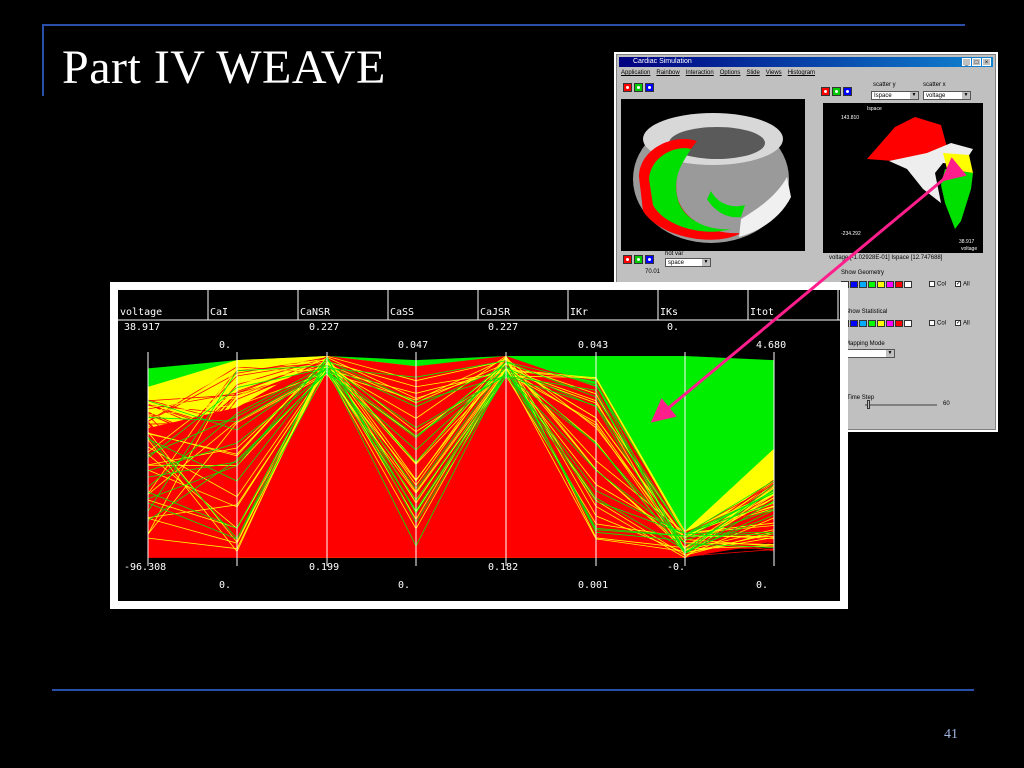 The image size is (1024, 768). What do you see at coordinates (402, 312) in the screenshot?
I see `pc-axis-name: CaSS` at bounding box center [402, 312].